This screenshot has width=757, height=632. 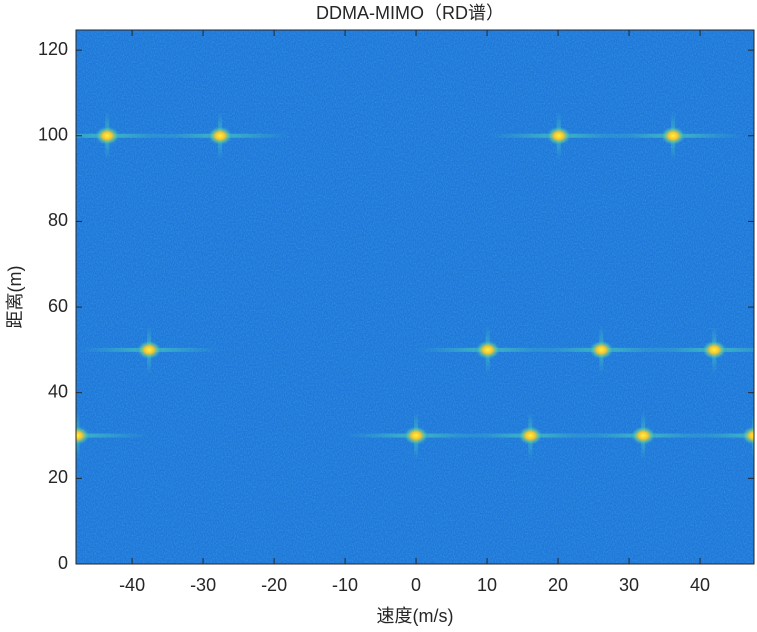 I want to click on x-tick-label: 20, so click(x=558, y=585).